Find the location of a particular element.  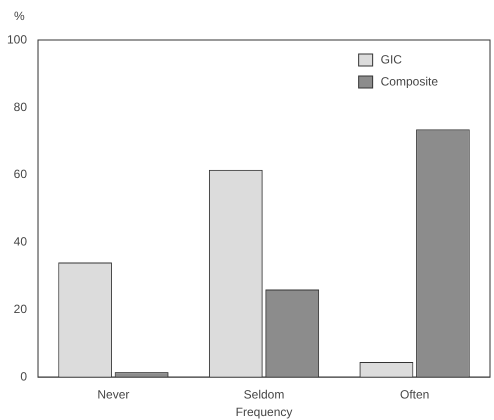

y-tick-label: 80 is located at coordinates (21, 107).